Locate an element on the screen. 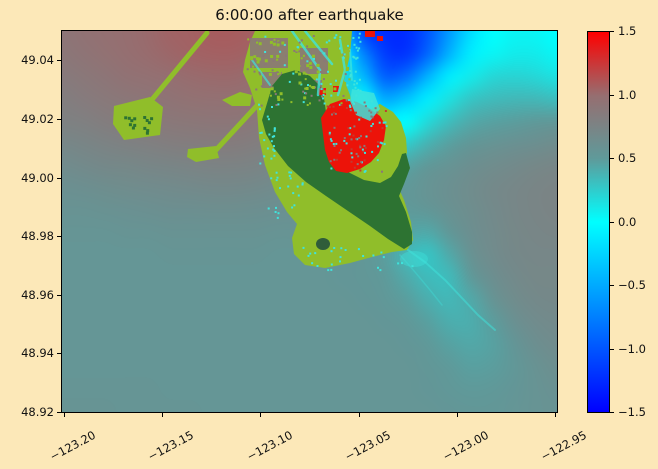 This screenshot has height=469, width=658. point-roberts-upland is located at coordinates (337, 159).